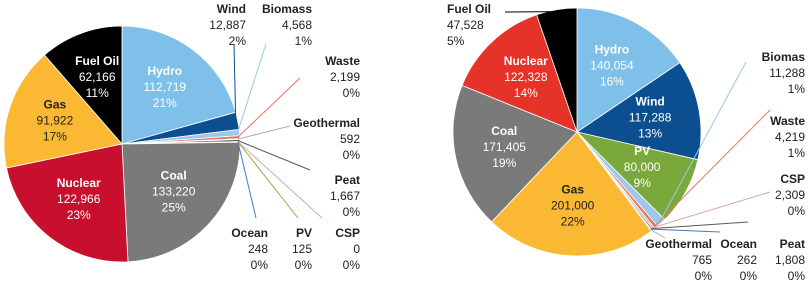 Image resolution: width=812 pixels, height=288 pixels. I want to click on slice-percent: 14%, so click(526, 93).